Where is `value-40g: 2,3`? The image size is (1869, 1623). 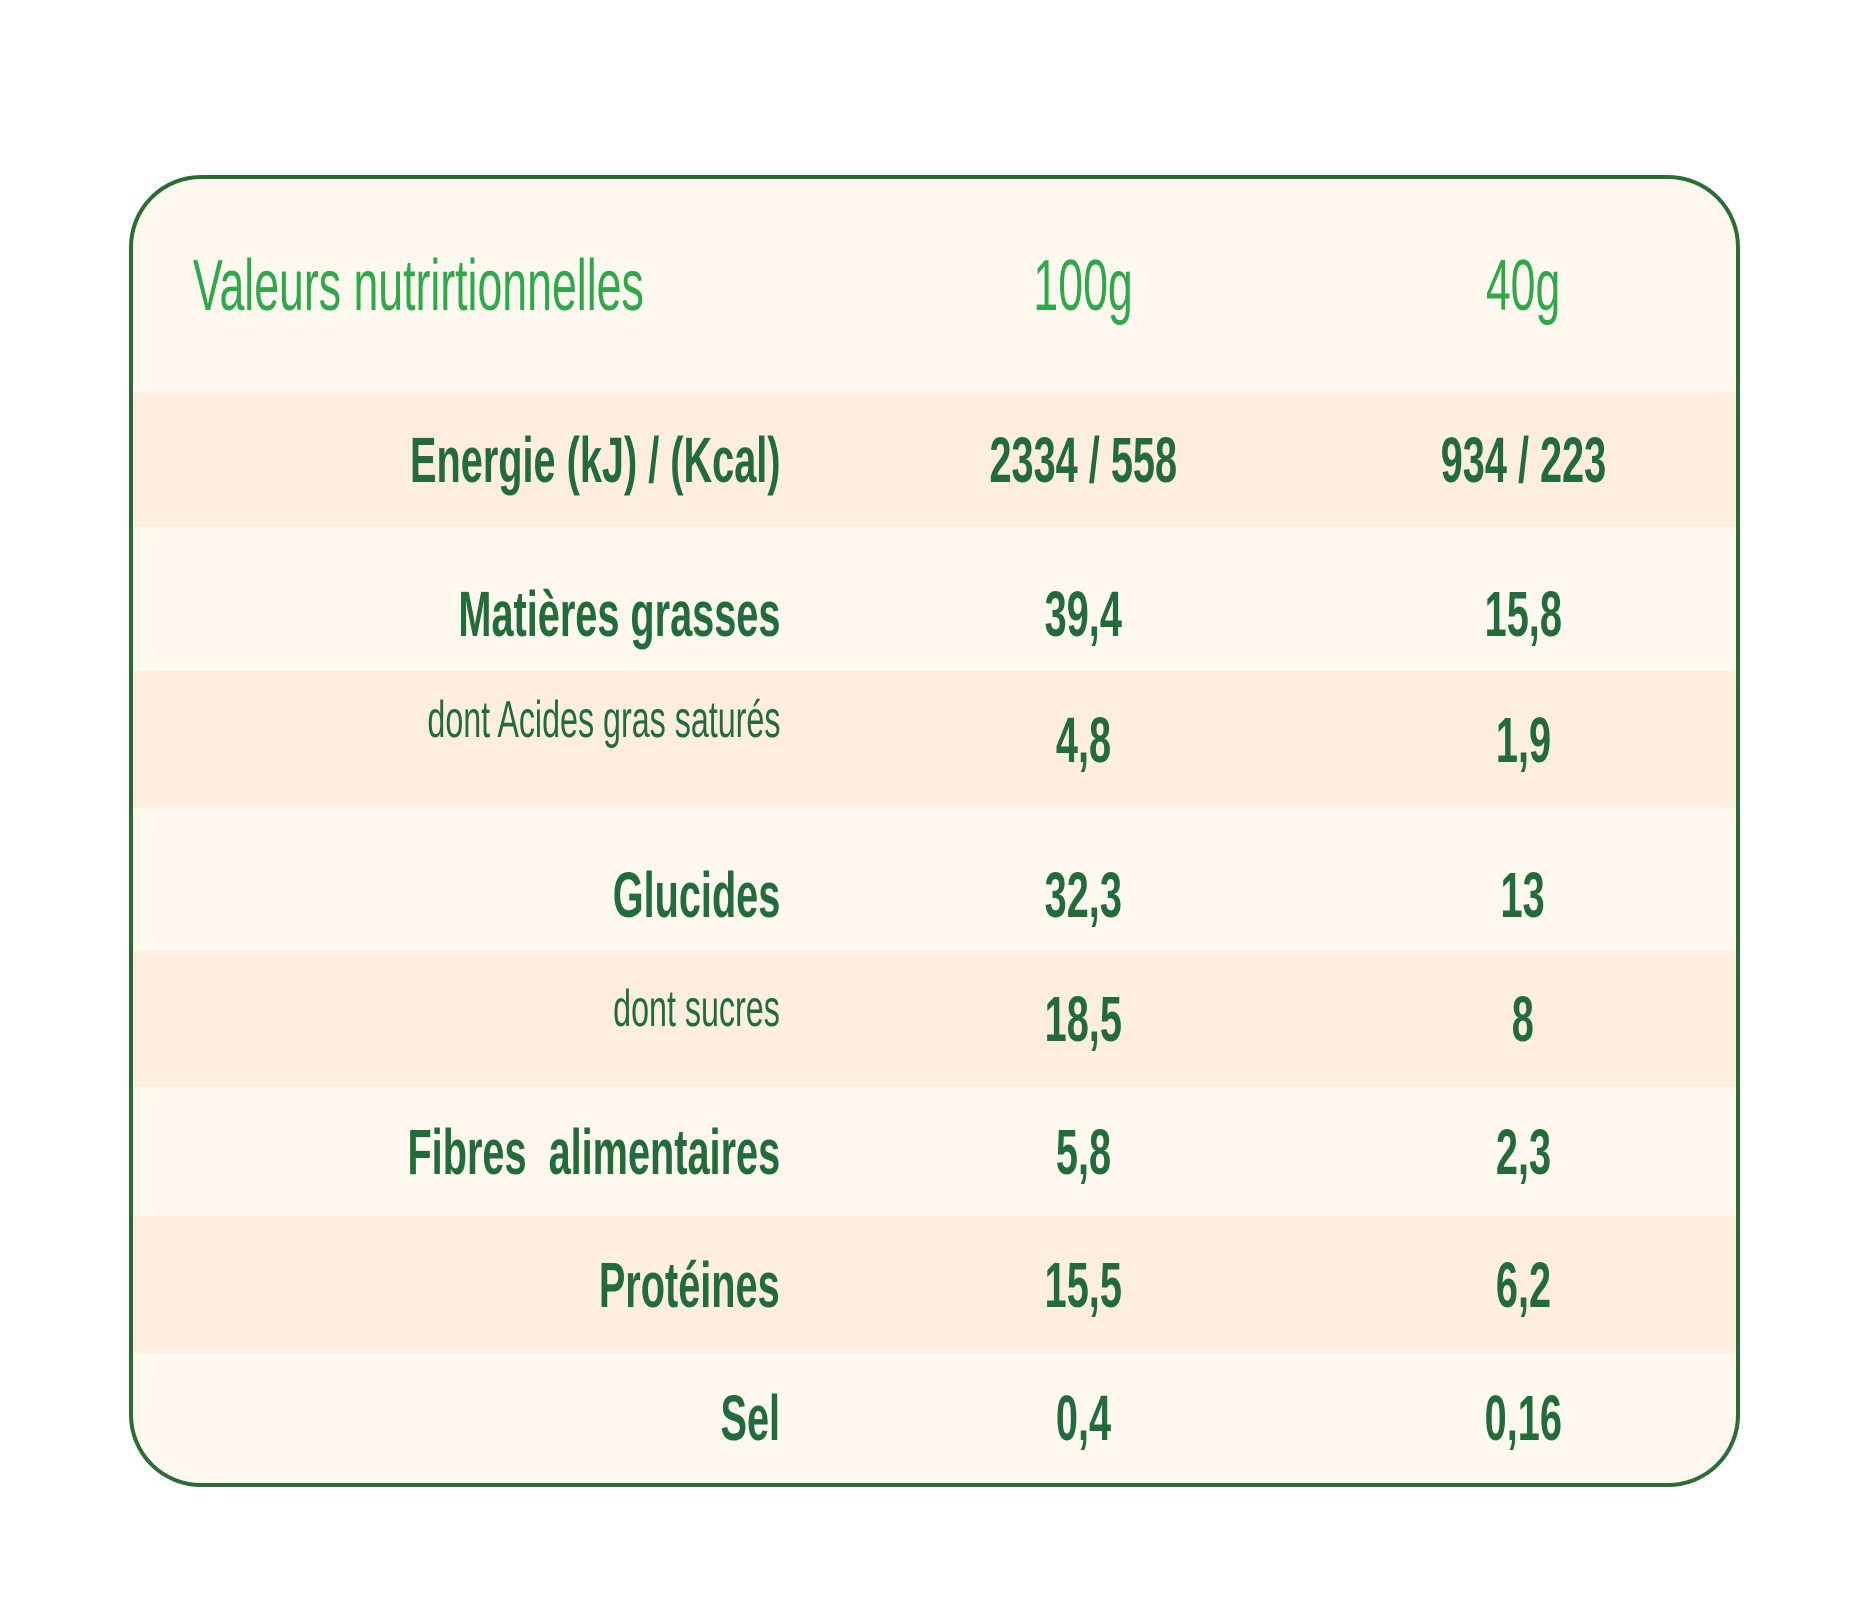 value-40g: 2,3 is located at coordinates (1523, 1151).